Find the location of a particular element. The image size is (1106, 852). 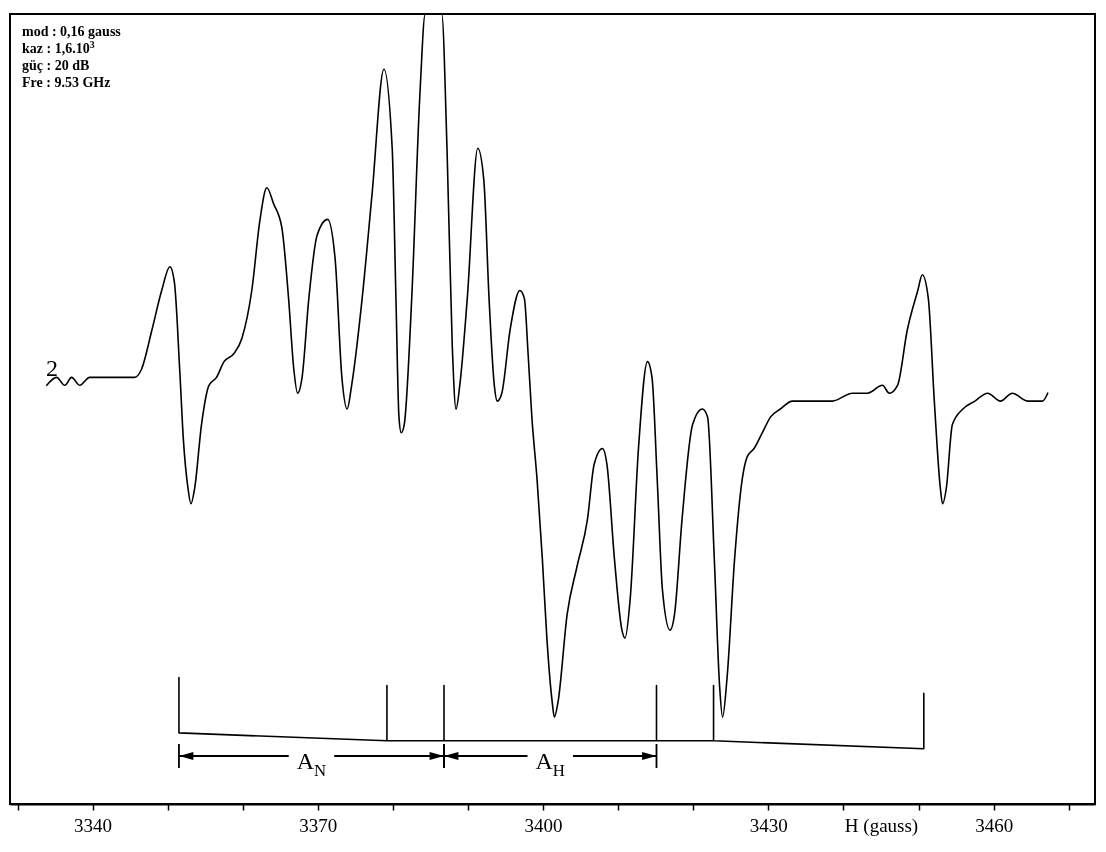

x-tick-label: 3430 is located at coordinates (768, 825).